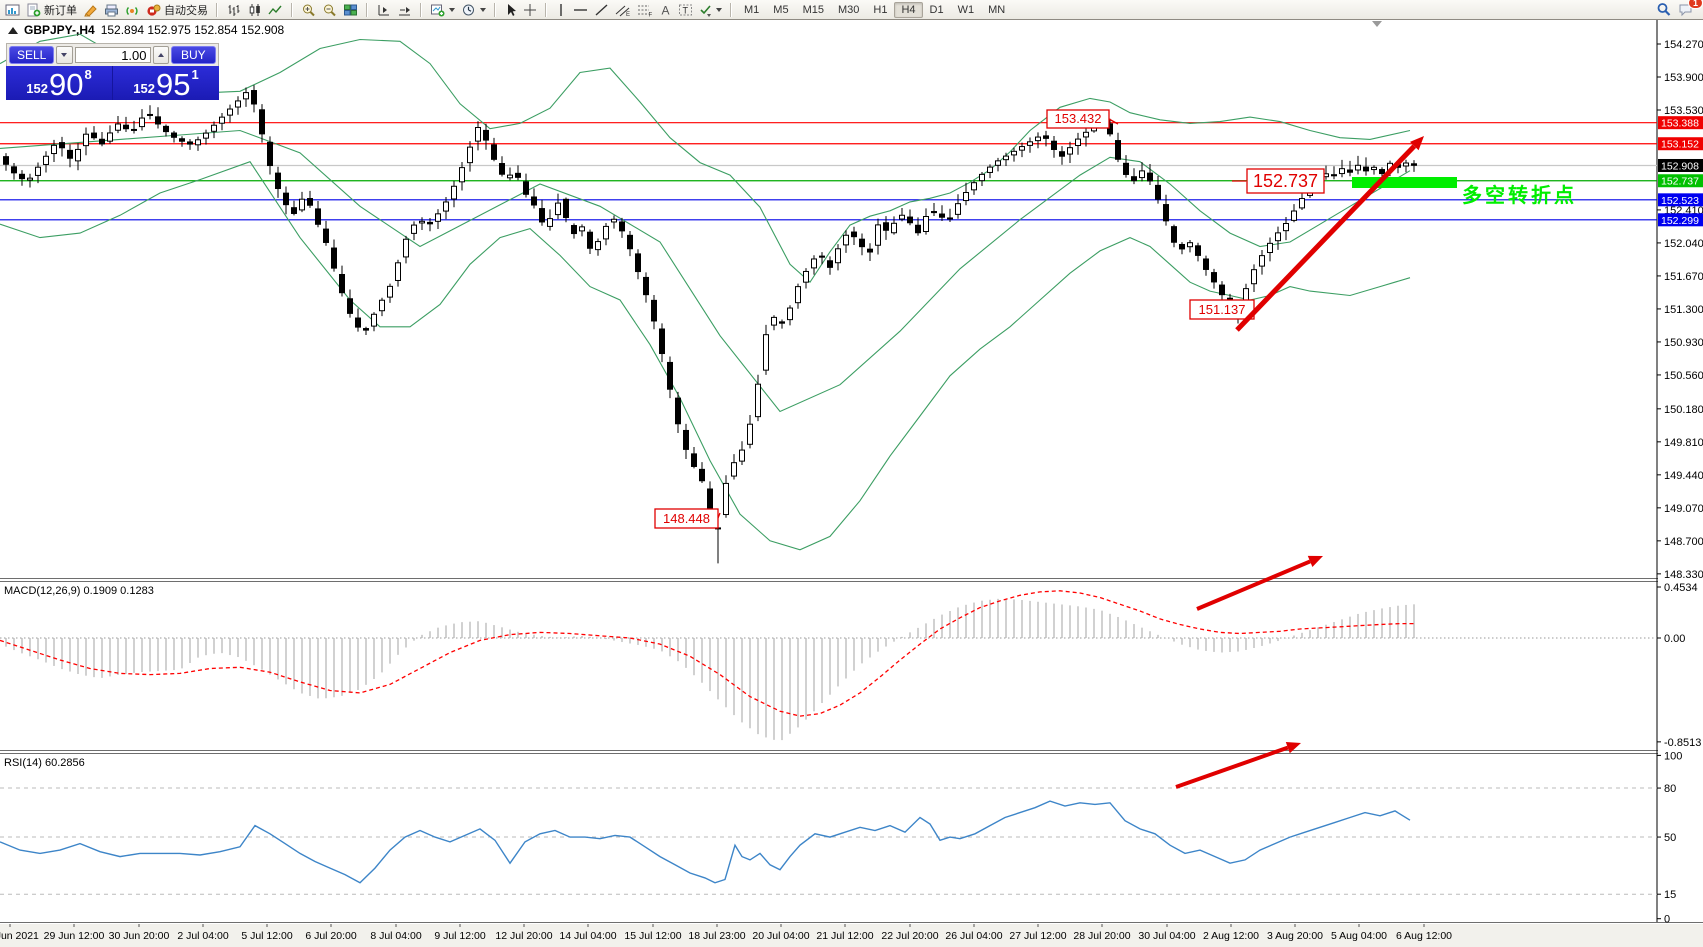  Describe the element at coordinates (1680, 124) in the screenshot. I see `svg-text: 153.388` at that location.